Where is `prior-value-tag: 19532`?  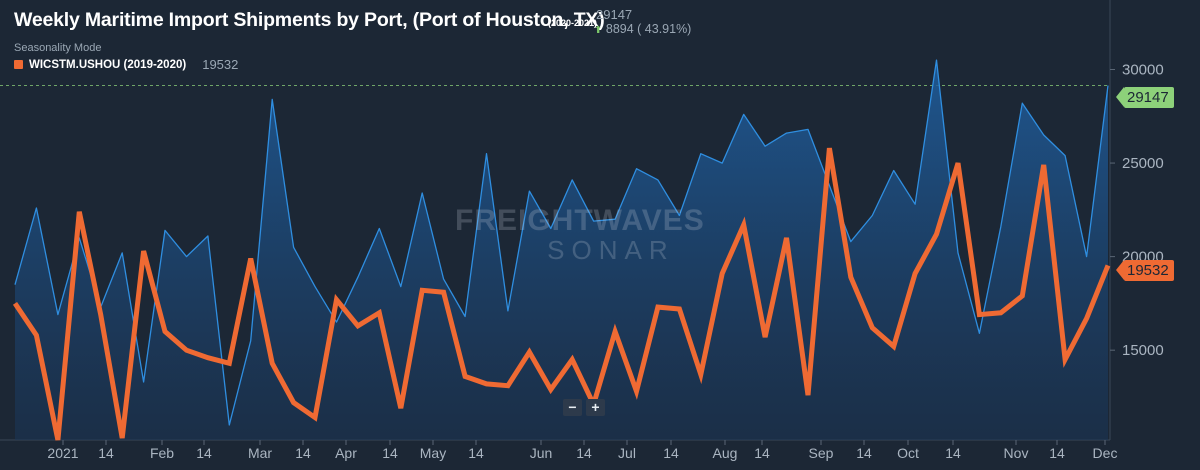
prior-value-tag: 19532 is located at coordinates (1145, 270).